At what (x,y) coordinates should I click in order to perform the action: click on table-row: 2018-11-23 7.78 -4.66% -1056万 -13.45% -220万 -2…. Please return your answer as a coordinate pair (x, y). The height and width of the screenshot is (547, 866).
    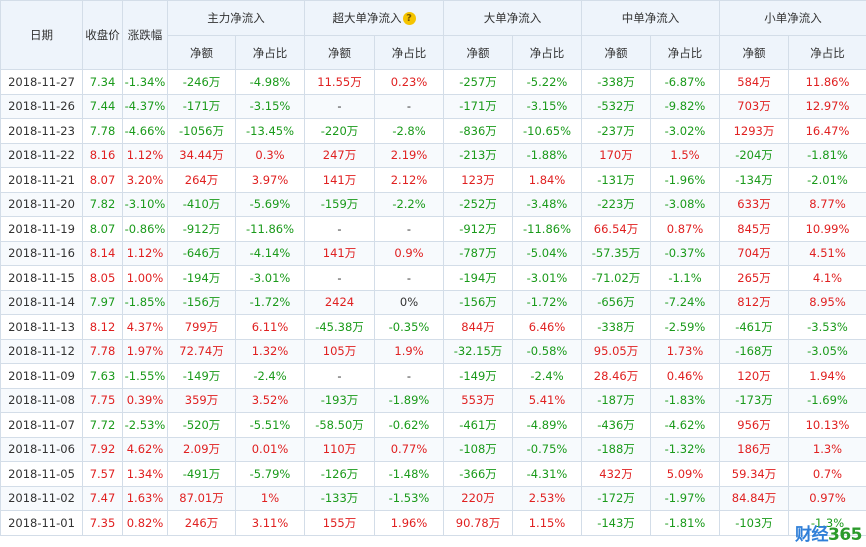
    Looking at the image, I should click on (433, 131).